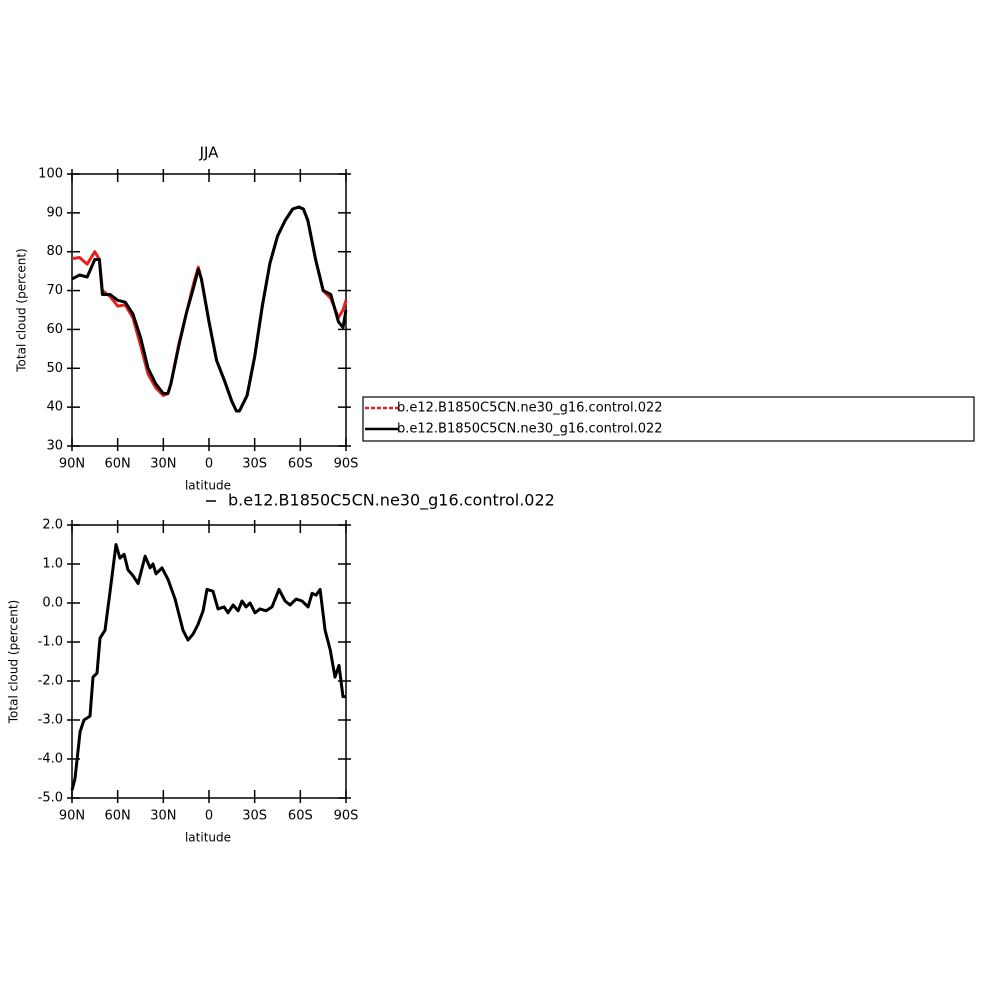 This screenshot has height=986, width=989. Describe the element at coordinates (54, 251) in the screenshot. I see `y-tick-label: 80` at that location.